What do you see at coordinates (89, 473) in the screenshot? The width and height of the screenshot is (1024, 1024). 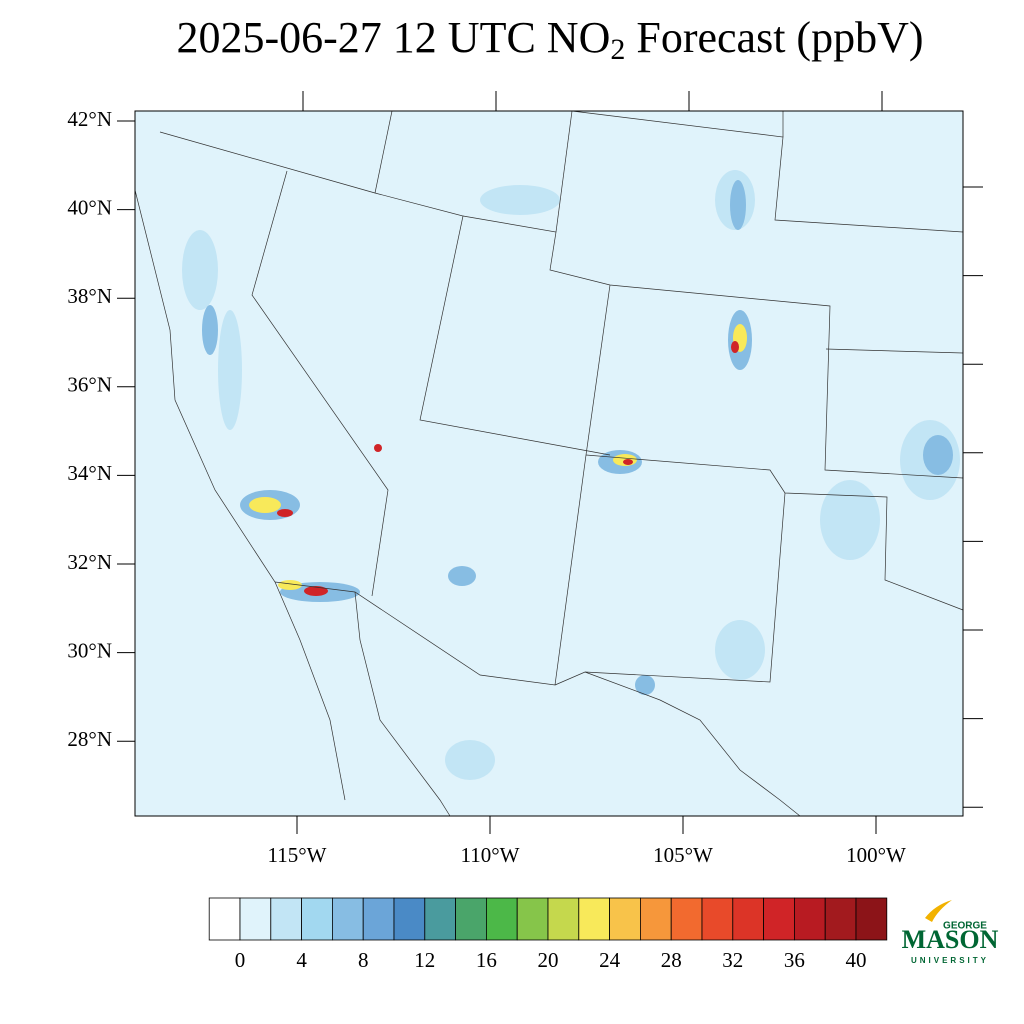 I see `lat-label: 34°N` at bounding box center [89, 473].